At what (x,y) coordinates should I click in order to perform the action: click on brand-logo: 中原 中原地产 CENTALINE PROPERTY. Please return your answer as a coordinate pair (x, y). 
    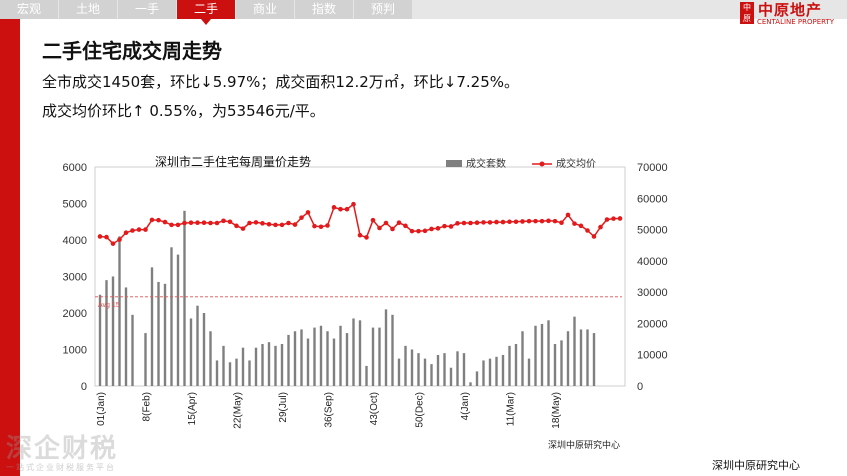
    Looking at the image, I should click on (788, 15).